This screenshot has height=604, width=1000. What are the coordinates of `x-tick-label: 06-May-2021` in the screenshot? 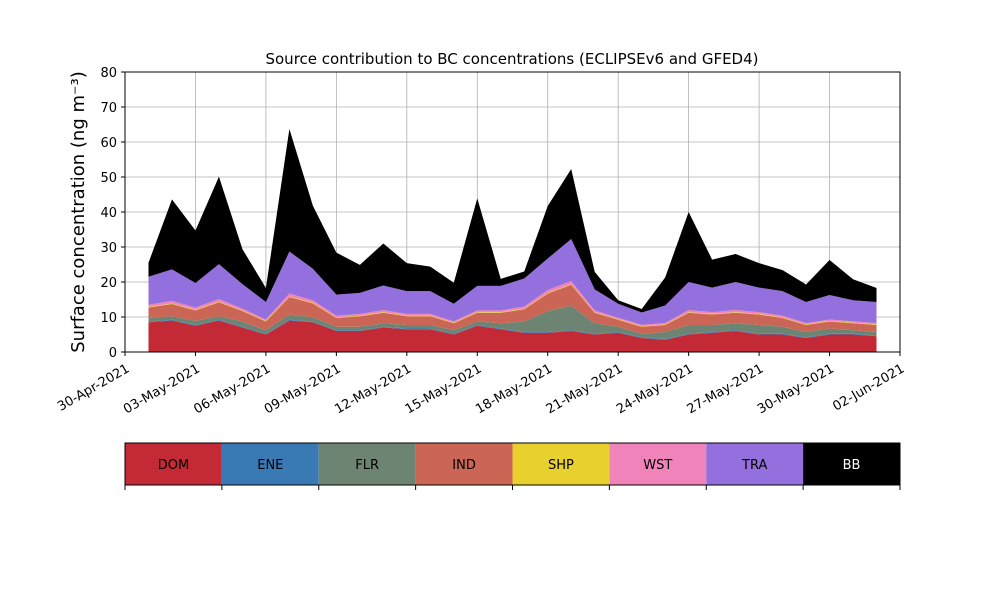 It's located at (232, 389).